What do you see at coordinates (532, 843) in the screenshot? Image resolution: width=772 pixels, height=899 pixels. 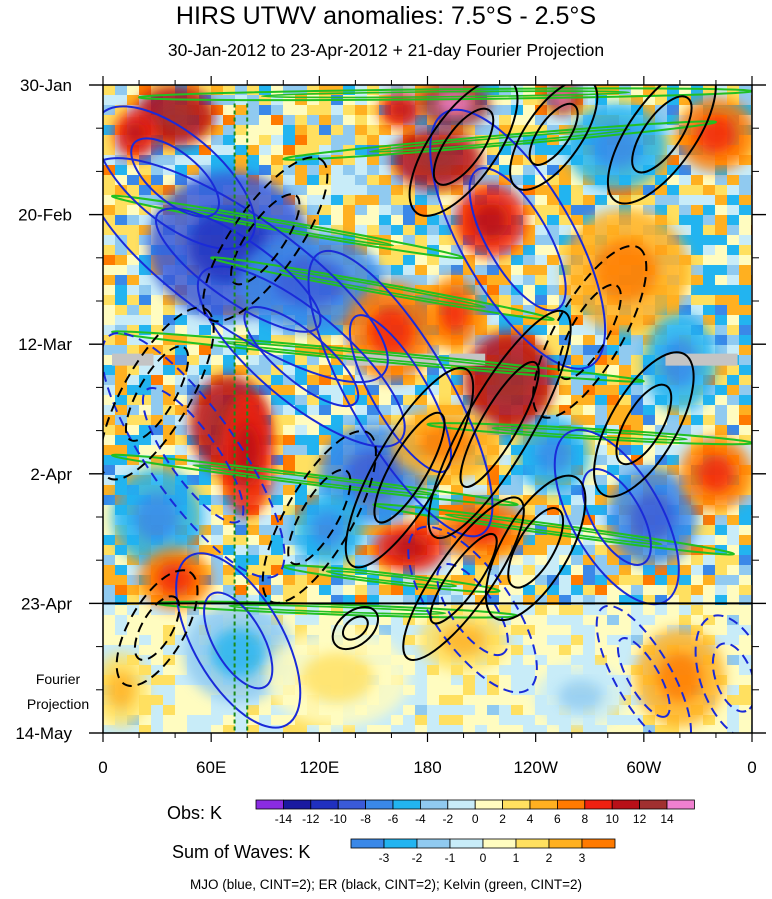 I see `waves-colorbar-swatch` at bounding box center [532, 843].